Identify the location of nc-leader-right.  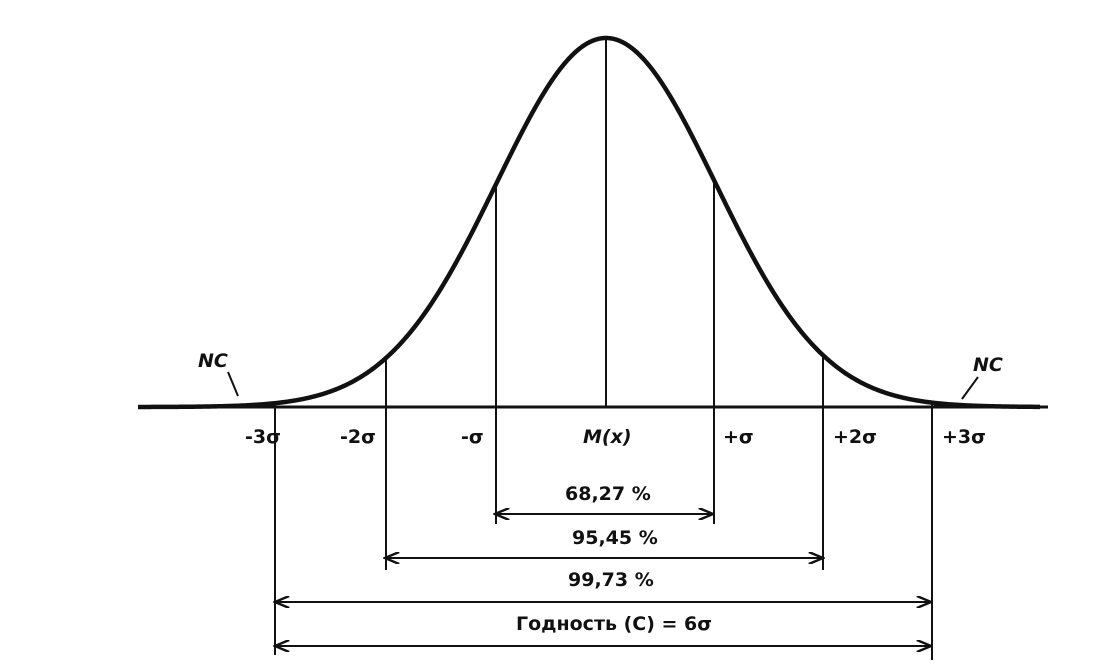
(970, 388).